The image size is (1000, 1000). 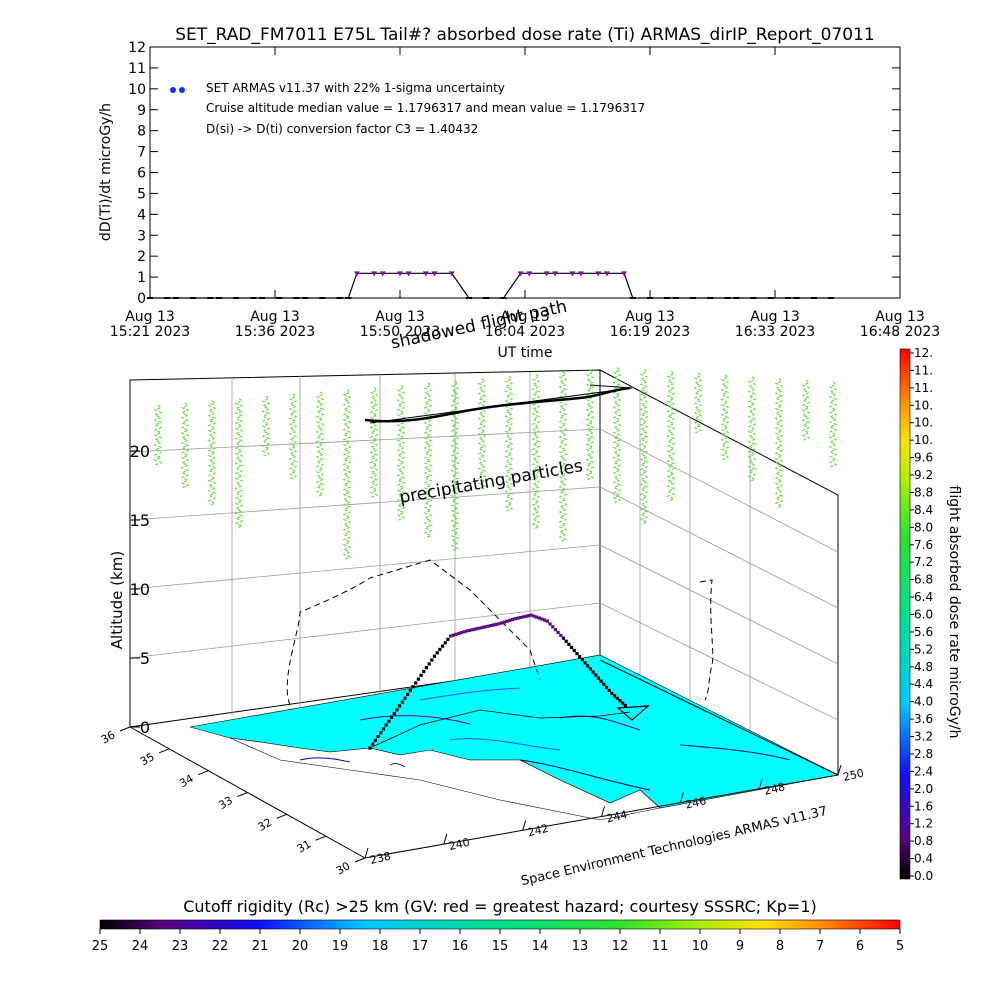 I want to click on rigidity-tick-label: 7, so click(x=820, y=946).